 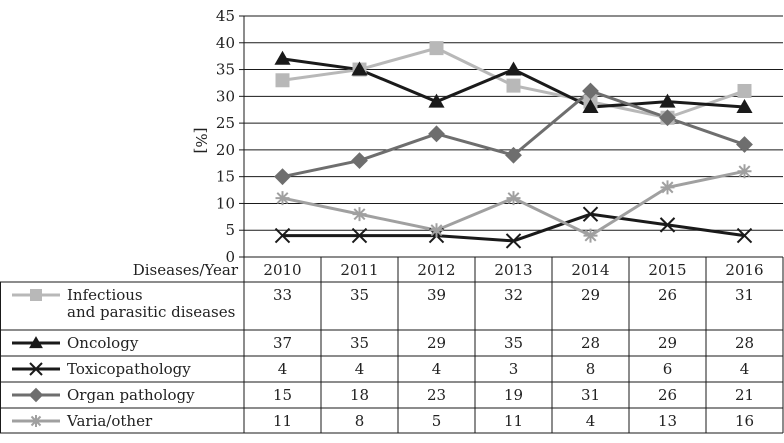 What do you see at coordinates (201, 141) in the screenshot?
I see `y-axis-label: [%]` at bounding box center [201, 141].